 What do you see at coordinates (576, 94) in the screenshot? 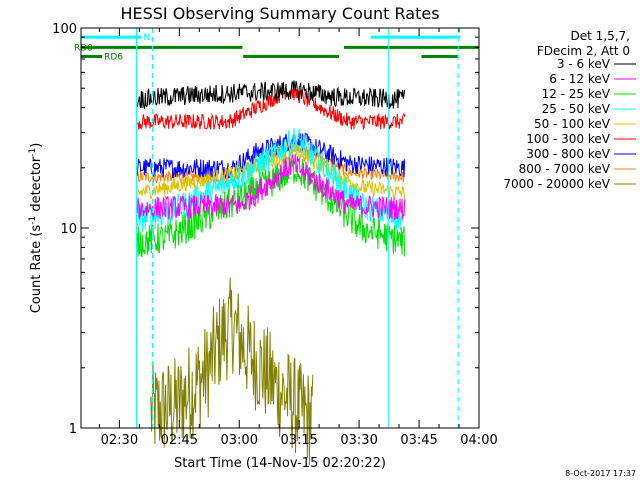
I see `legend-label-12-25-kev: 12 - 25 keV` at bounding box center [576, 94].